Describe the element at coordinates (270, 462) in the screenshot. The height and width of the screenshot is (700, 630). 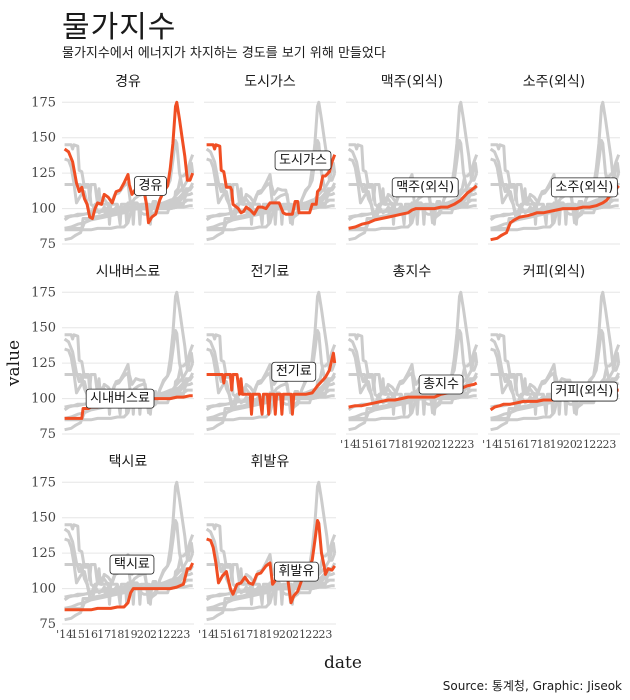
I see `facet-title: 휘발유` at that location.